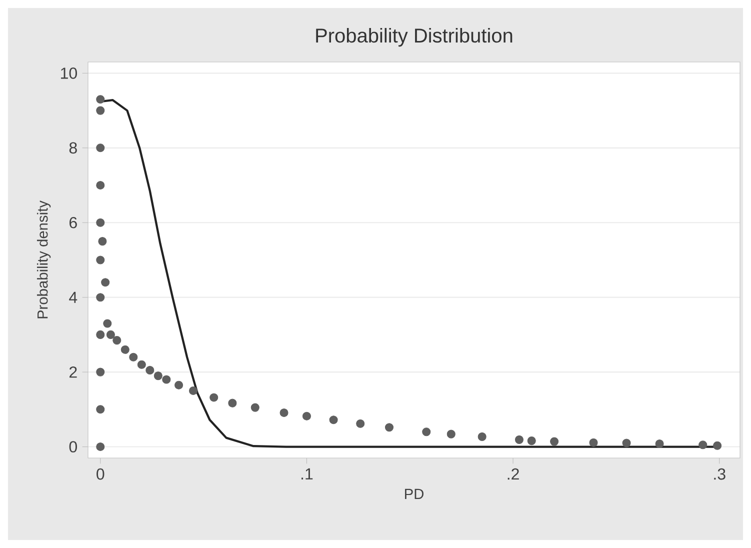  I want to click on x-tick-label: 0, so click(100, 474).